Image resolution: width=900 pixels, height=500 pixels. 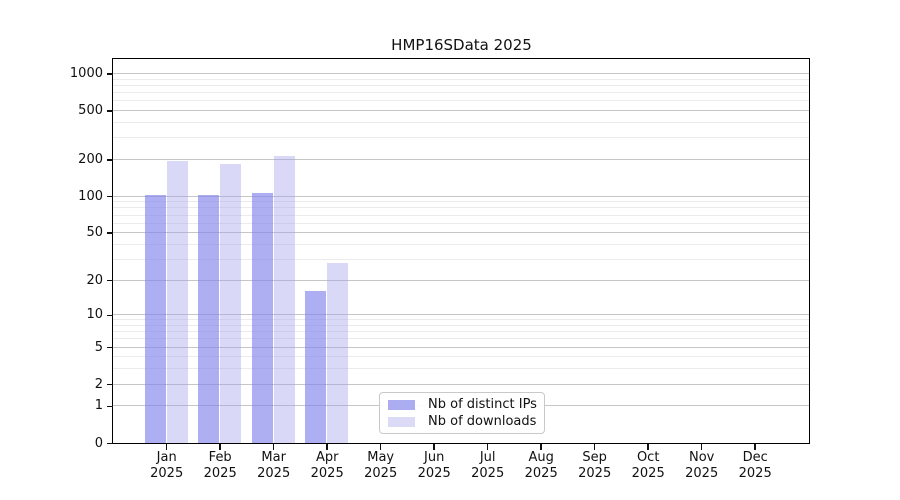 What do you see at coordinates (274, 465) in the screenshot?
I see `x-tick-label: Mar 2025` at bounding box center [274, 465].